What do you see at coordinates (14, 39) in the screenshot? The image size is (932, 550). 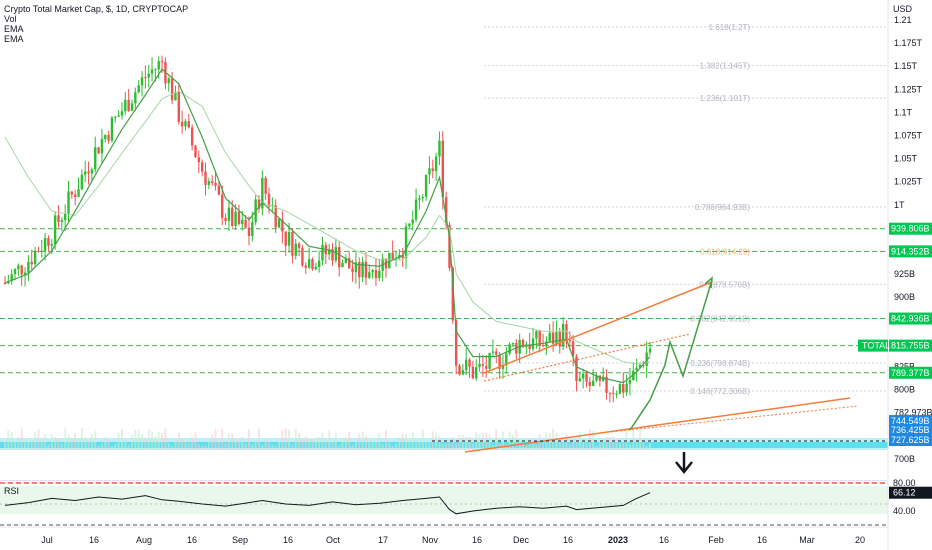 I see `legend-ema-2: EMA` at bounding box center [14, 39].